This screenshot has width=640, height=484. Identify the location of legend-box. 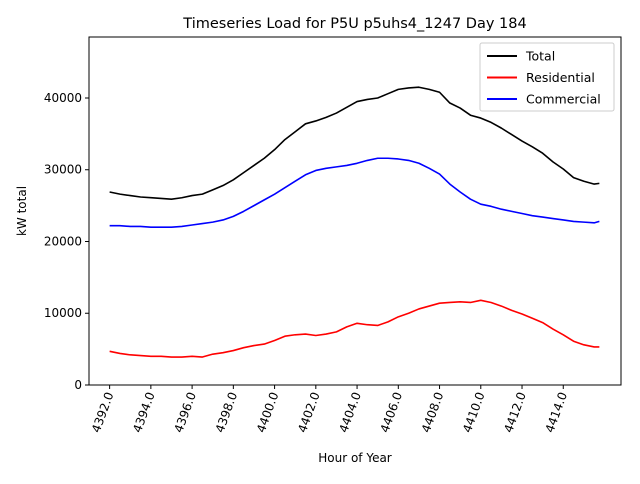
(547, 77).